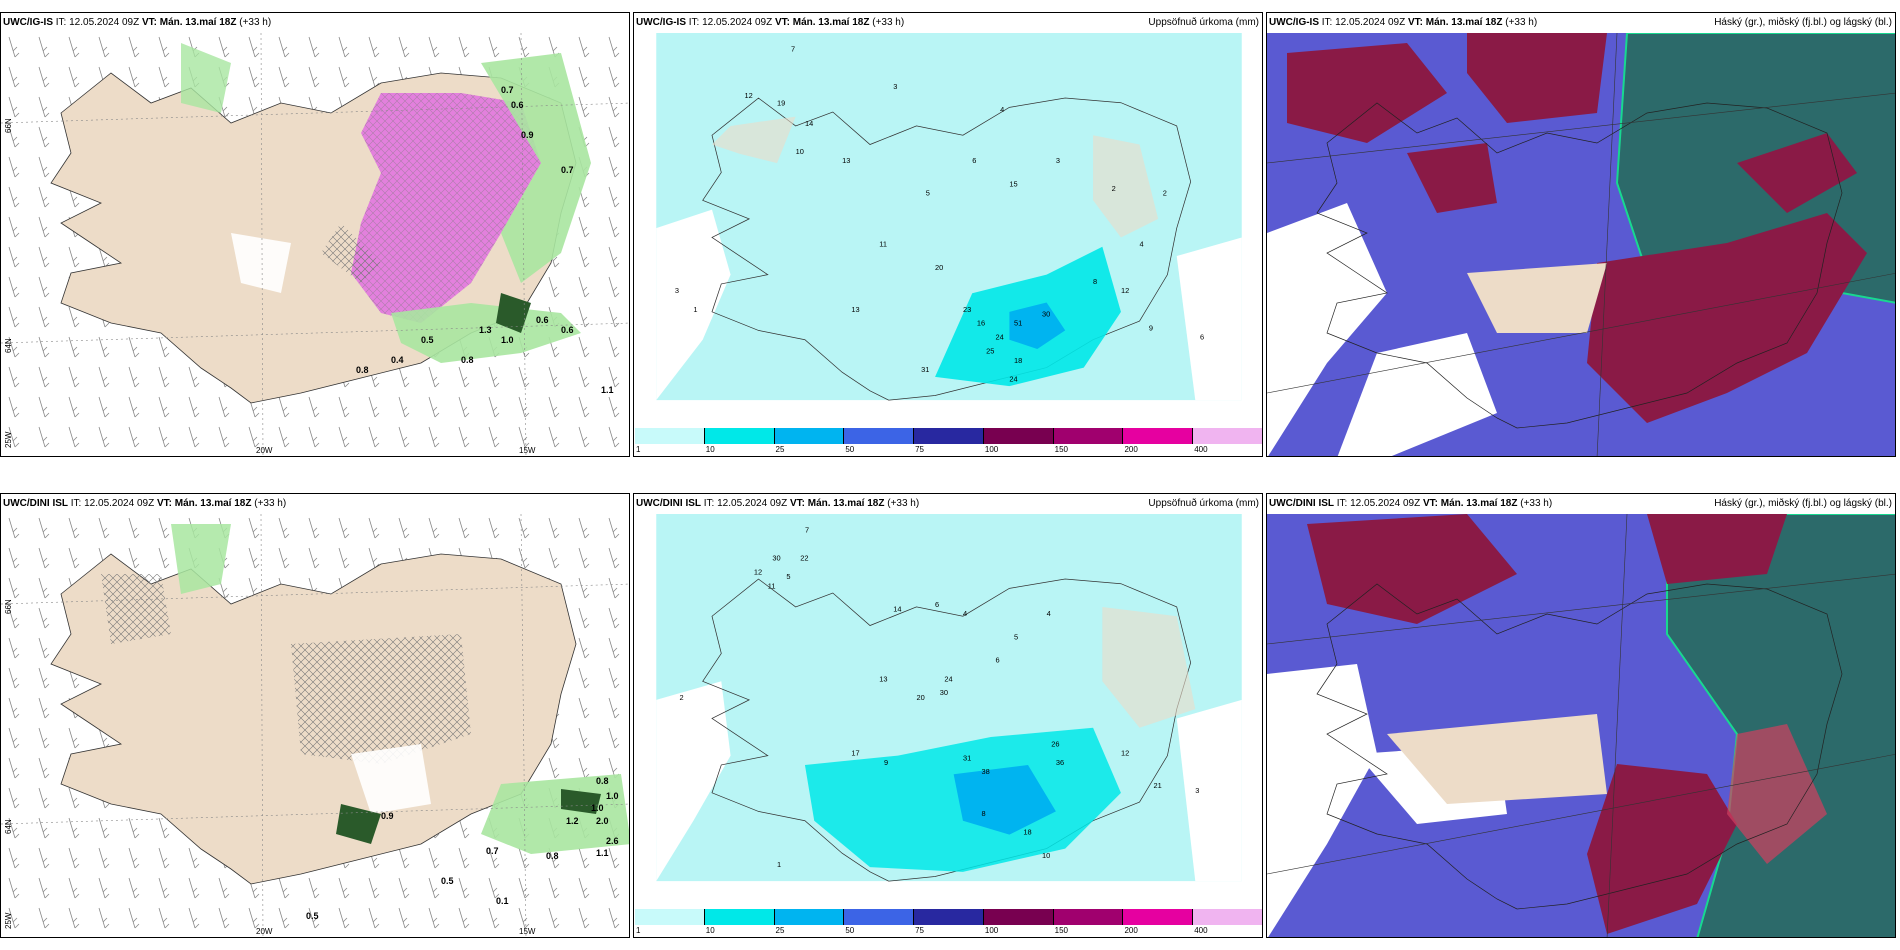 The height and width of the screenshot is (950, 1900). I want to click on precip-value: 38, so click(986, 771).